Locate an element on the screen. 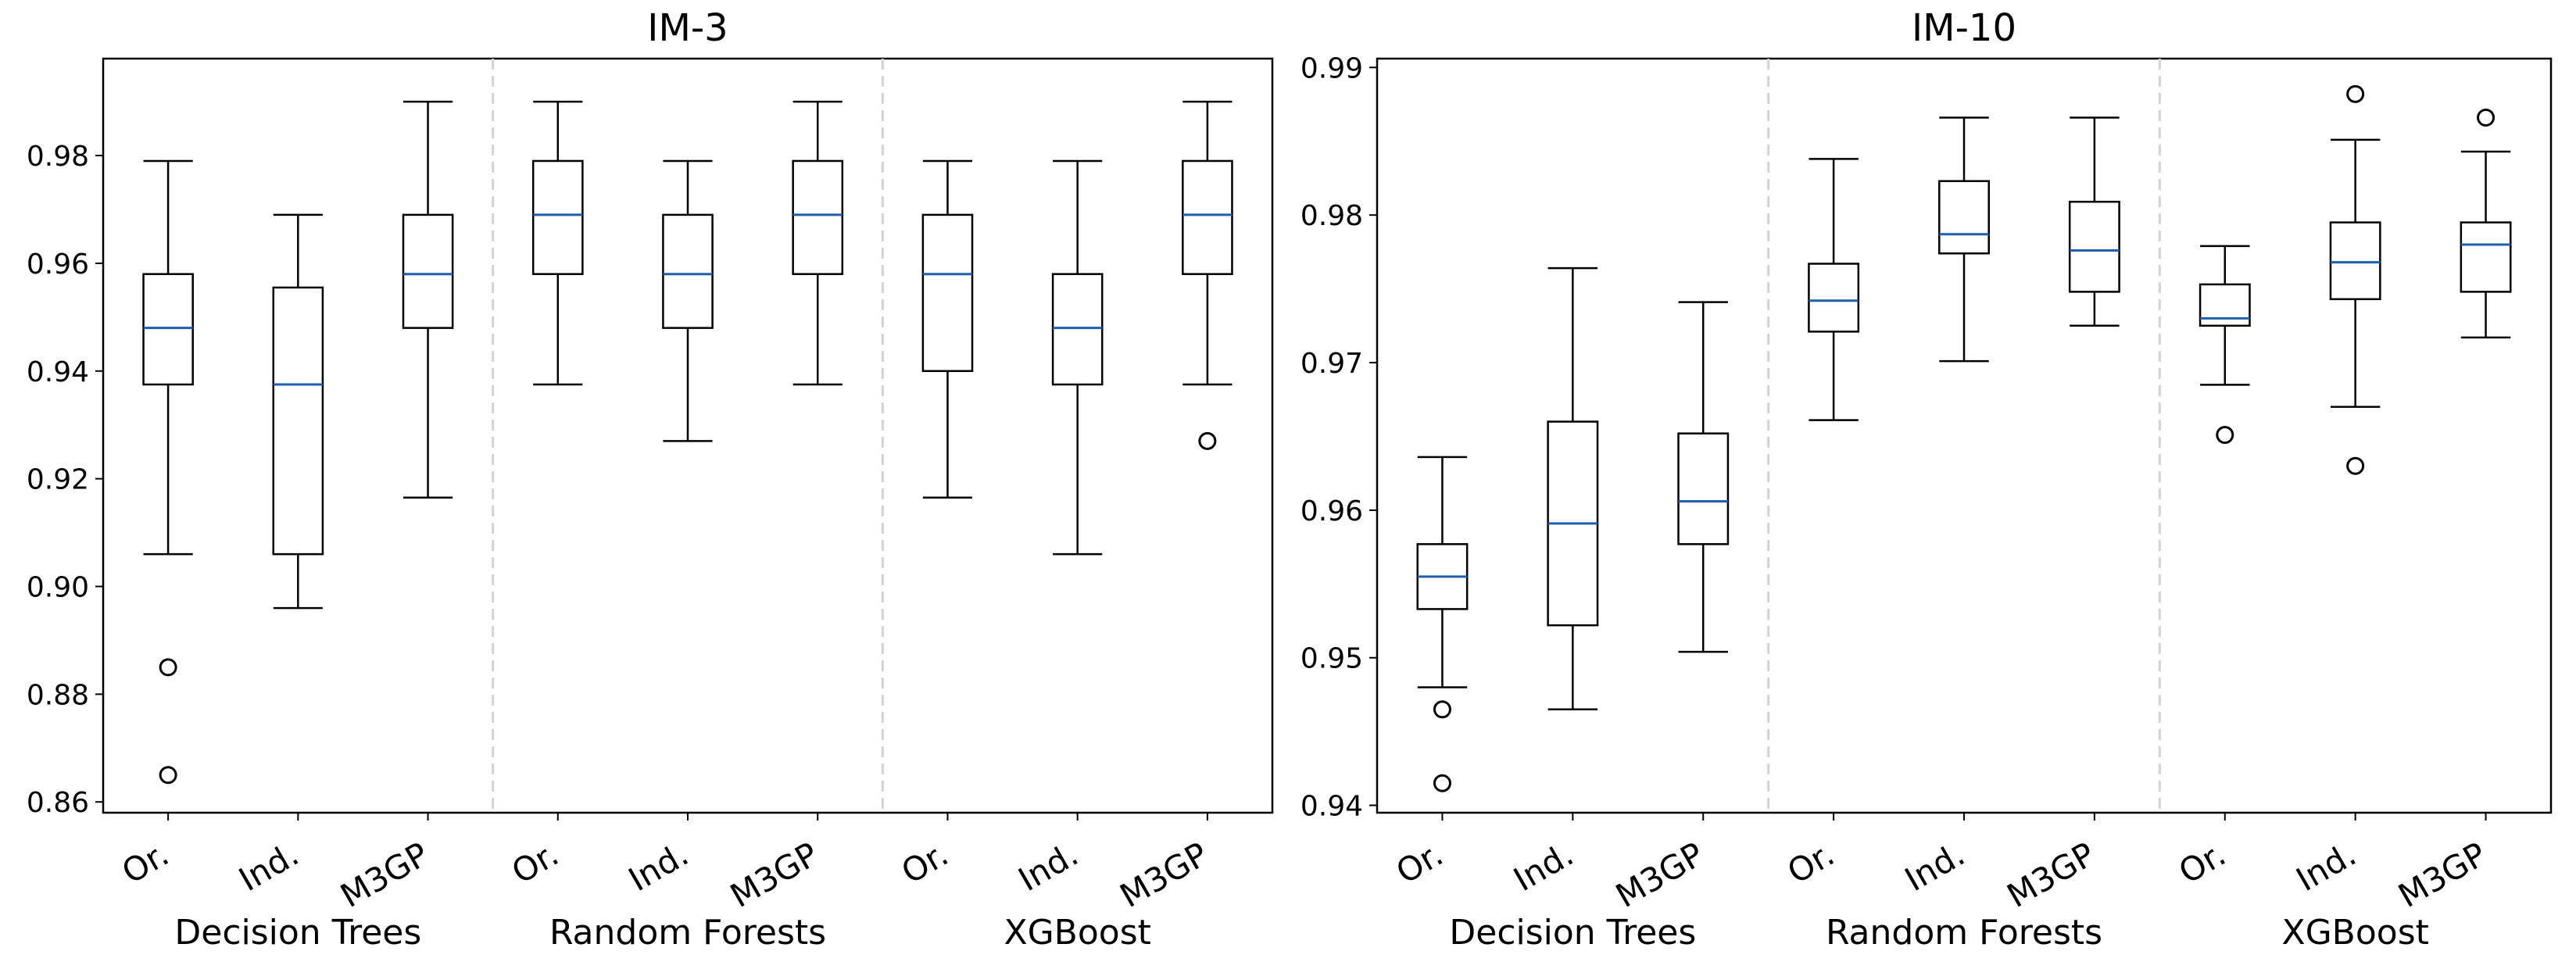 This screenshot has height=969, width=2576. y-tick-label: 0.88 is located at coordinates (58, 695).